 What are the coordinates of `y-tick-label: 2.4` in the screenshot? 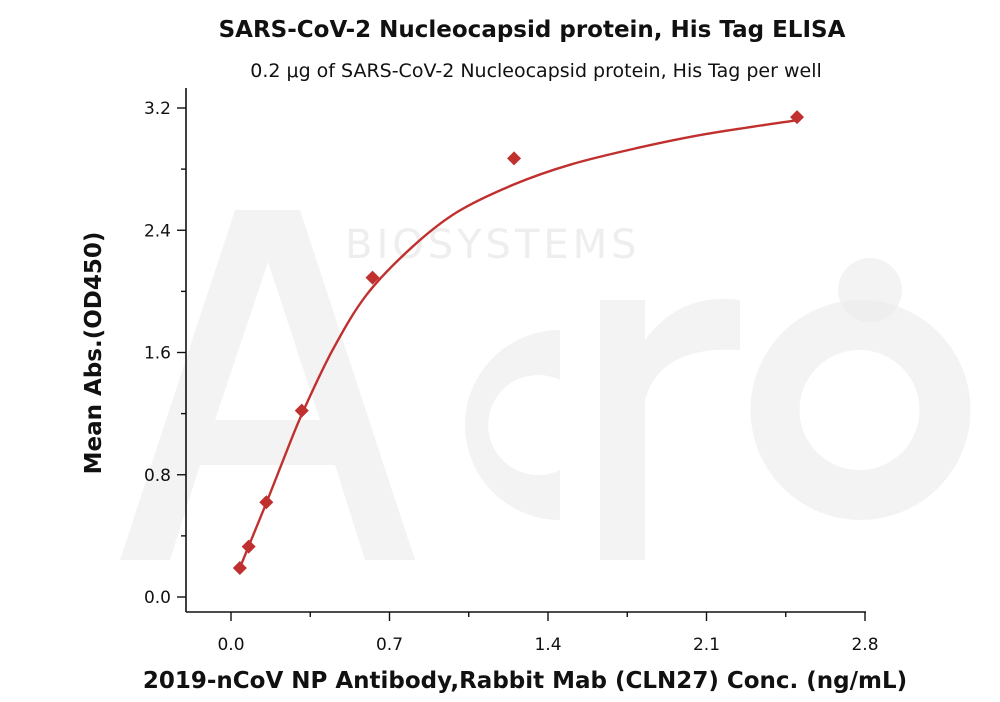 It's located at (157, 231).